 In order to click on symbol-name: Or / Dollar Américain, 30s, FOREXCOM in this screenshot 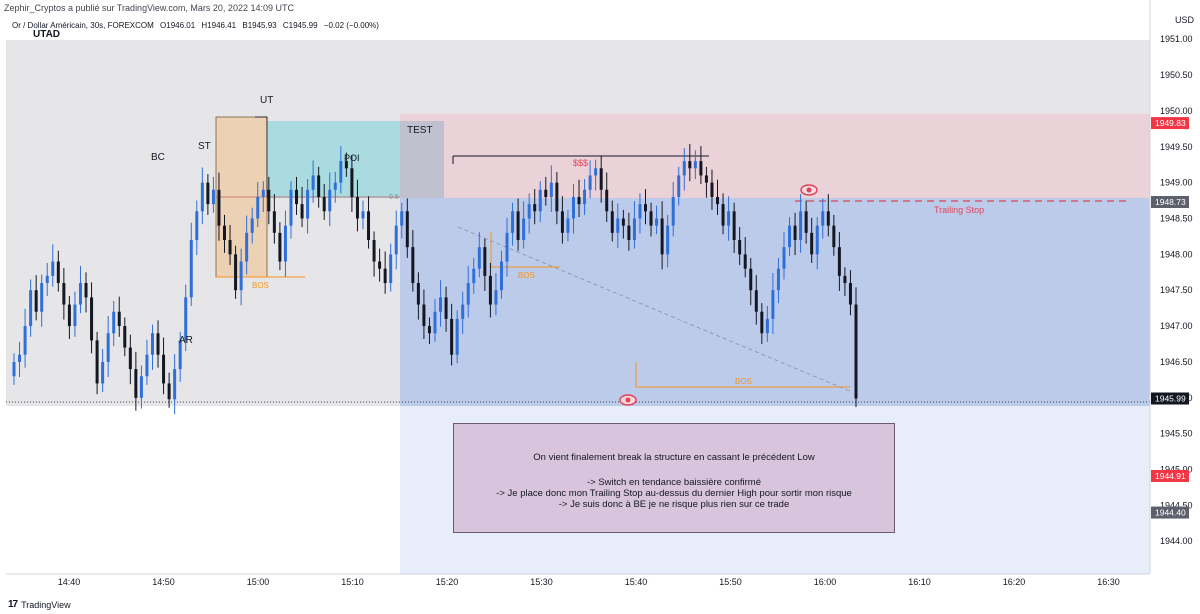, I will do `click(83, 25)`.